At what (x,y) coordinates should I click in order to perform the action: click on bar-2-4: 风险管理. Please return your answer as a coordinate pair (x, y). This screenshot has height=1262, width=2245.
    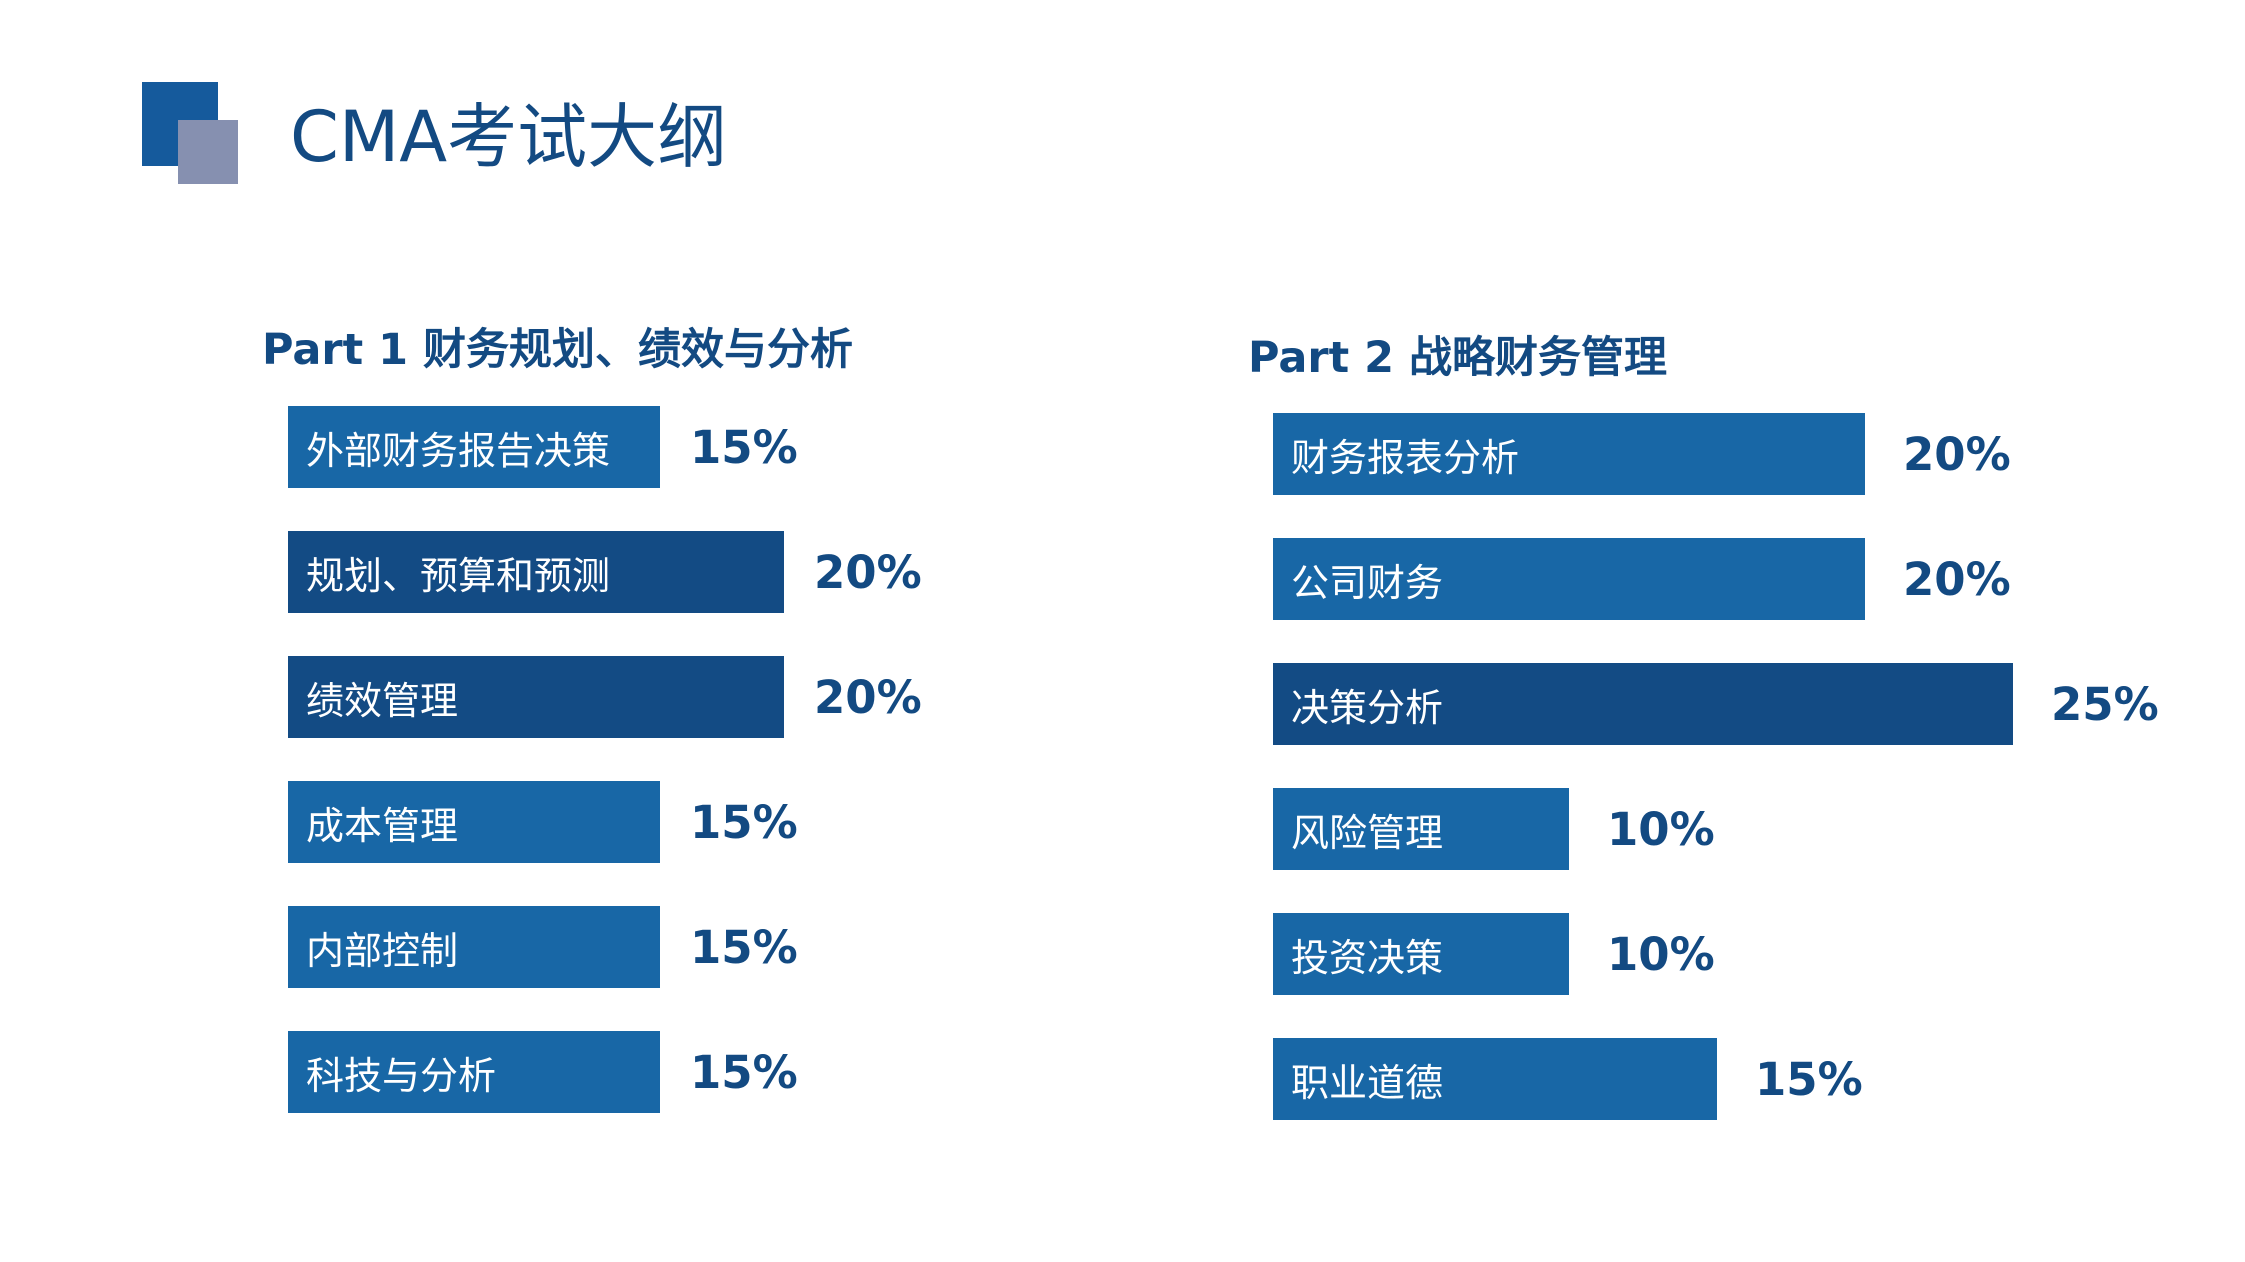
    Looking at the image, I should click on (1421, 829).